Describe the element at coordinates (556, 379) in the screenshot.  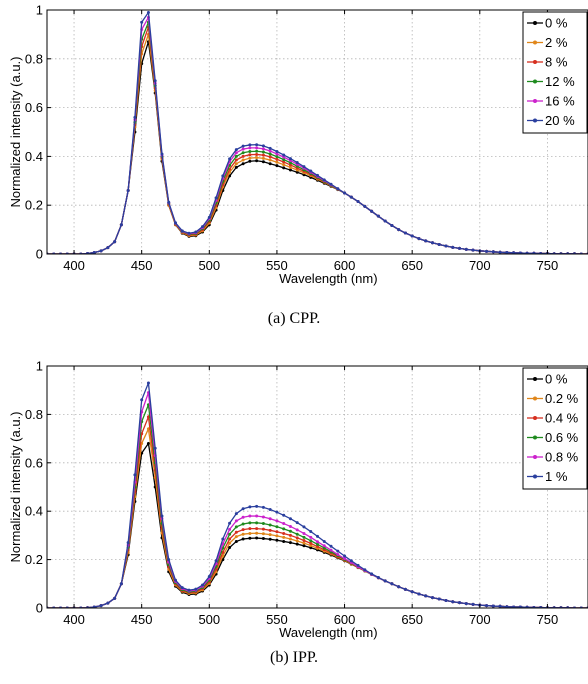
I see `legend-label: 0 %` at that location.